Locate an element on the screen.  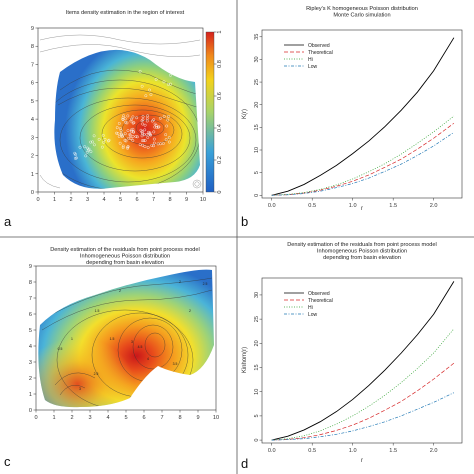
panel-b-ytick-label: 20 is located at coordinates (257, 105).